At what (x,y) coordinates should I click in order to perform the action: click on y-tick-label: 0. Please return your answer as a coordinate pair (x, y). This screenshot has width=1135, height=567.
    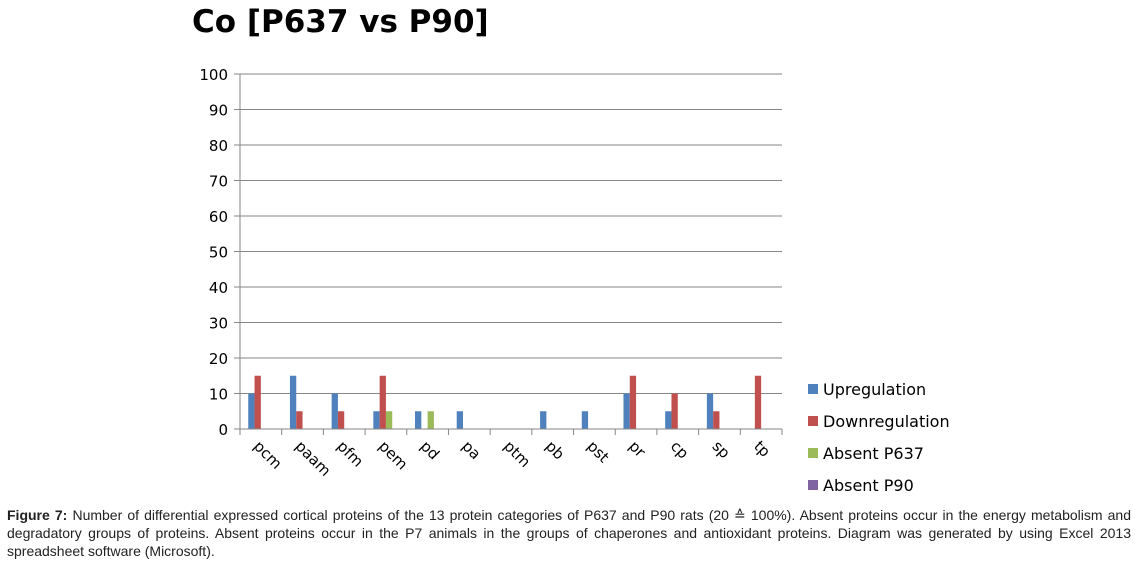
    Looking at the image, I should click on (223, 430).